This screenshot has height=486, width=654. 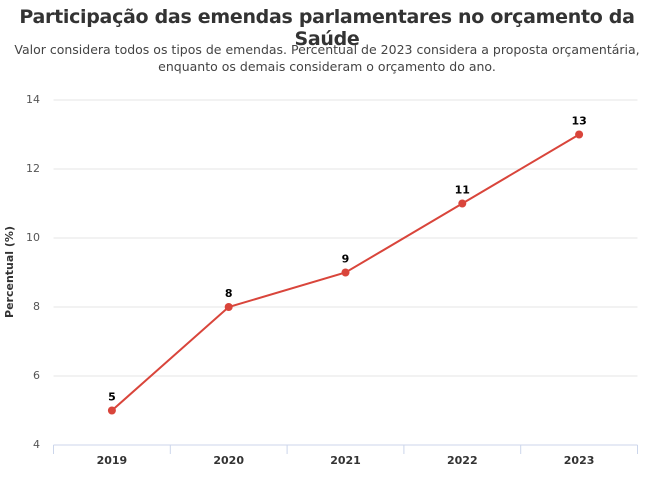 What do you see at coordinates (33, 168) in the screenshot?
I see `y-tick-label: 12` at bounding box center [33, 168].